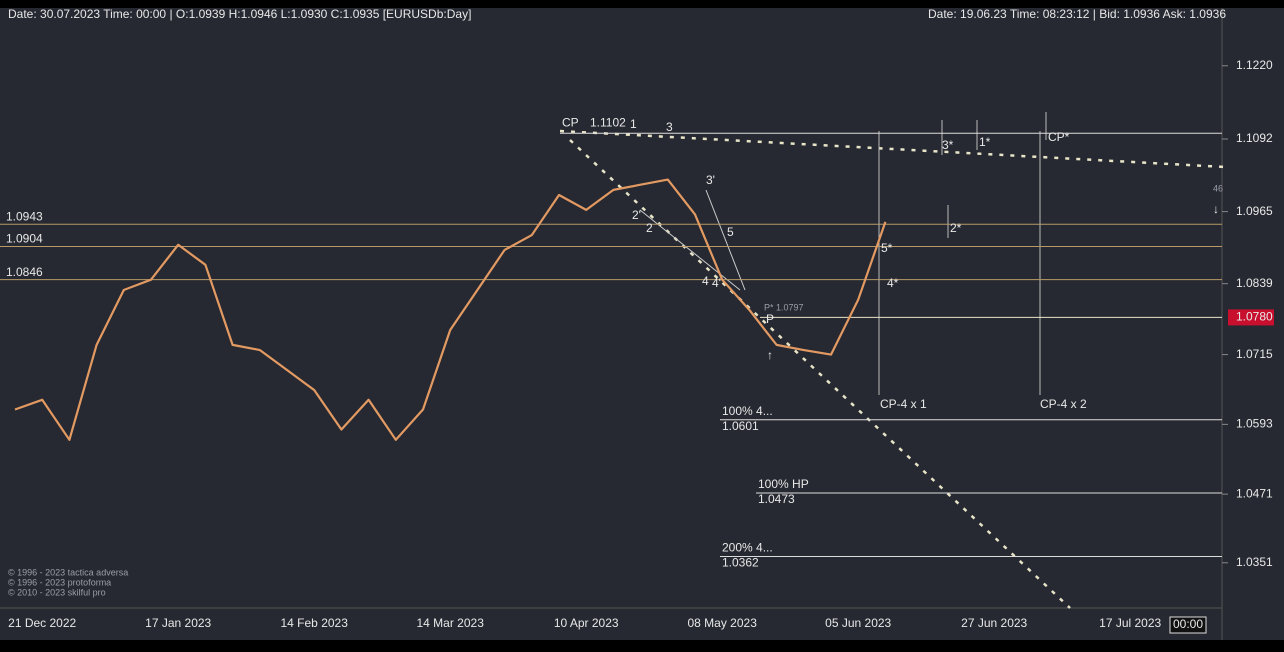 Image resolution: width=1284 pixels, height=652 pixels. Describe the element at coordinates (893, 283) in the screenshot. I see `wave-label: 4*` at that location.